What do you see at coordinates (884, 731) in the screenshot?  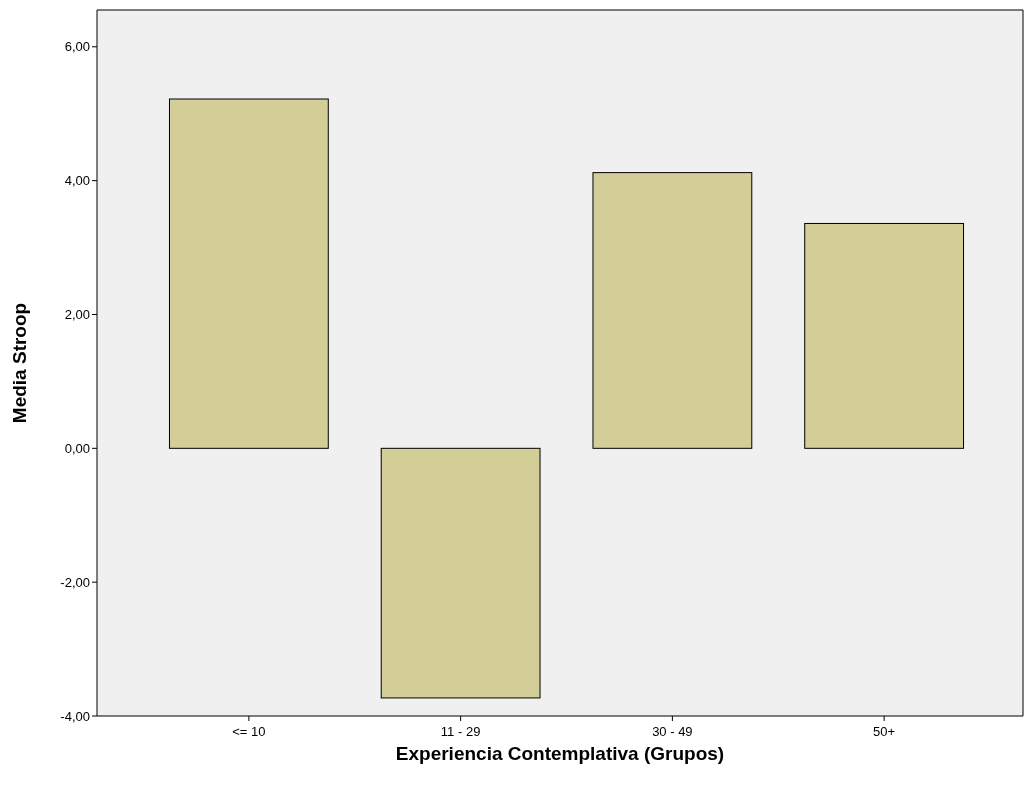 I see `x-tick-label: 50+` at bounding box center [884, 731].